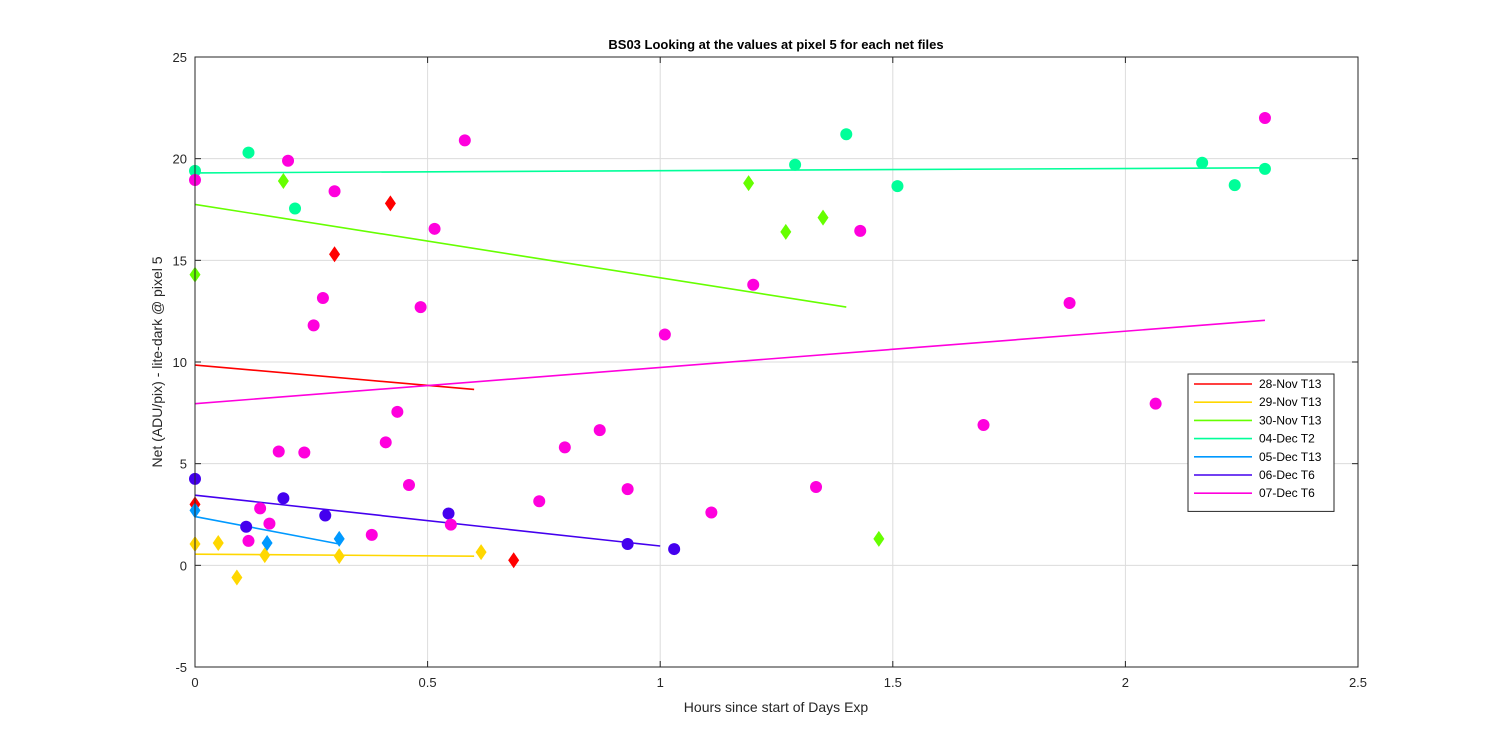  Describe the element at coordinates (183, 464) in the screenshot. I see `y-tick-label: 5` at that location.